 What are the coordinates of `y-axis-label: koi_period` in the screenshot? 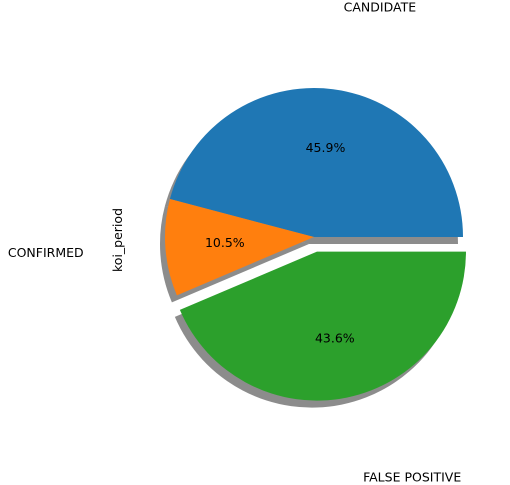 It's located at (117, 240).